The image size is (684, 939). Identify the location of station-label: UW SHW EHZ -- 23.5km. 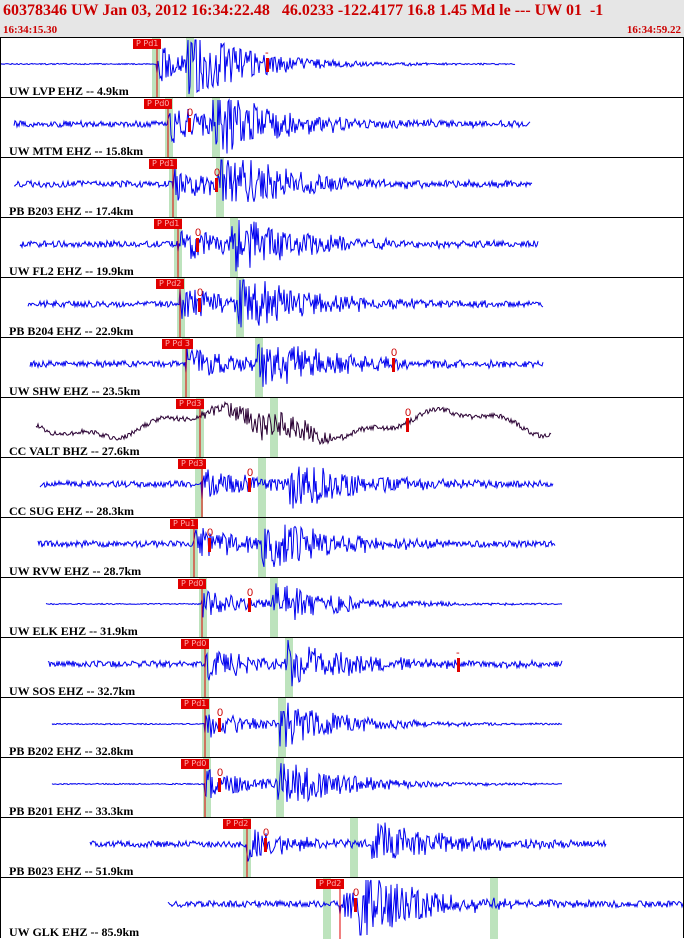
(75, 391).